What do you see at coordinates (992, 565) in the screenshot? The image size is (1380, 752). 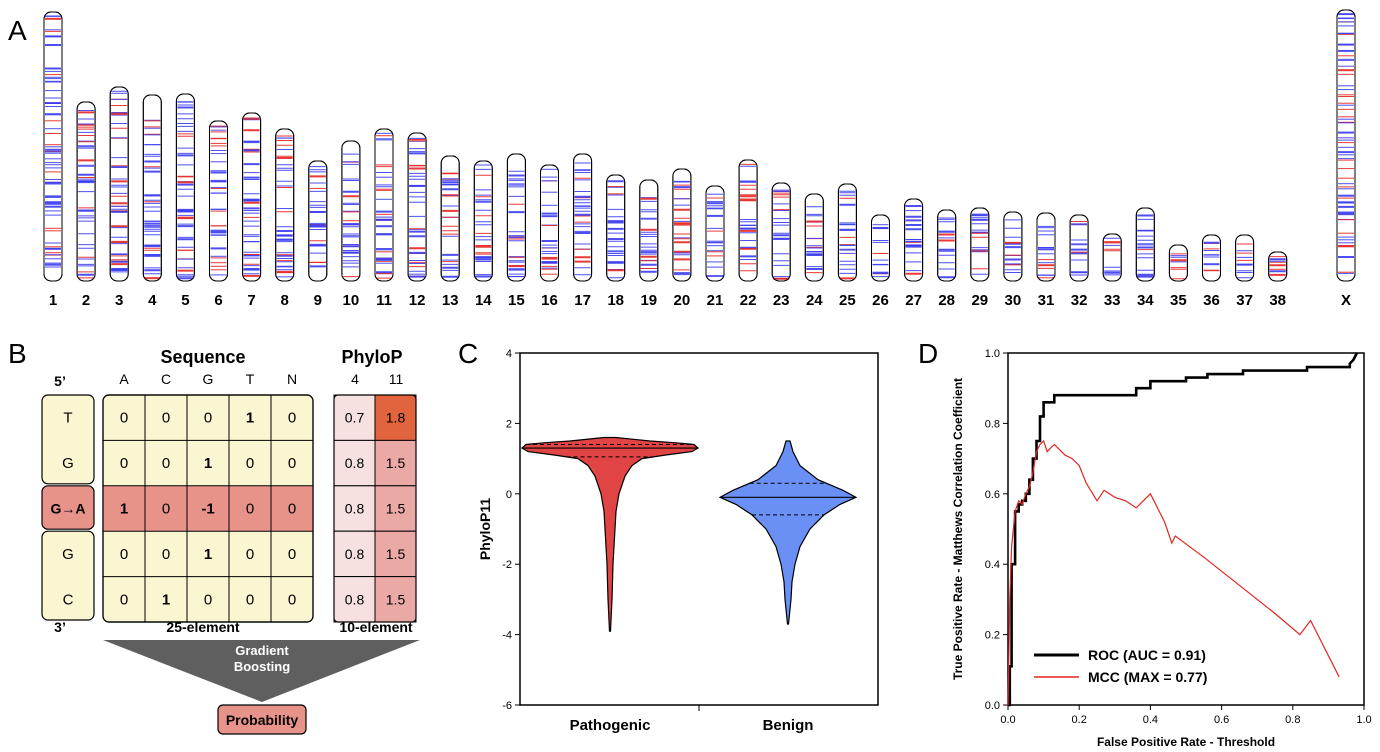 I see `y-tick-label: 0.4` at bounding box center [992, 565].